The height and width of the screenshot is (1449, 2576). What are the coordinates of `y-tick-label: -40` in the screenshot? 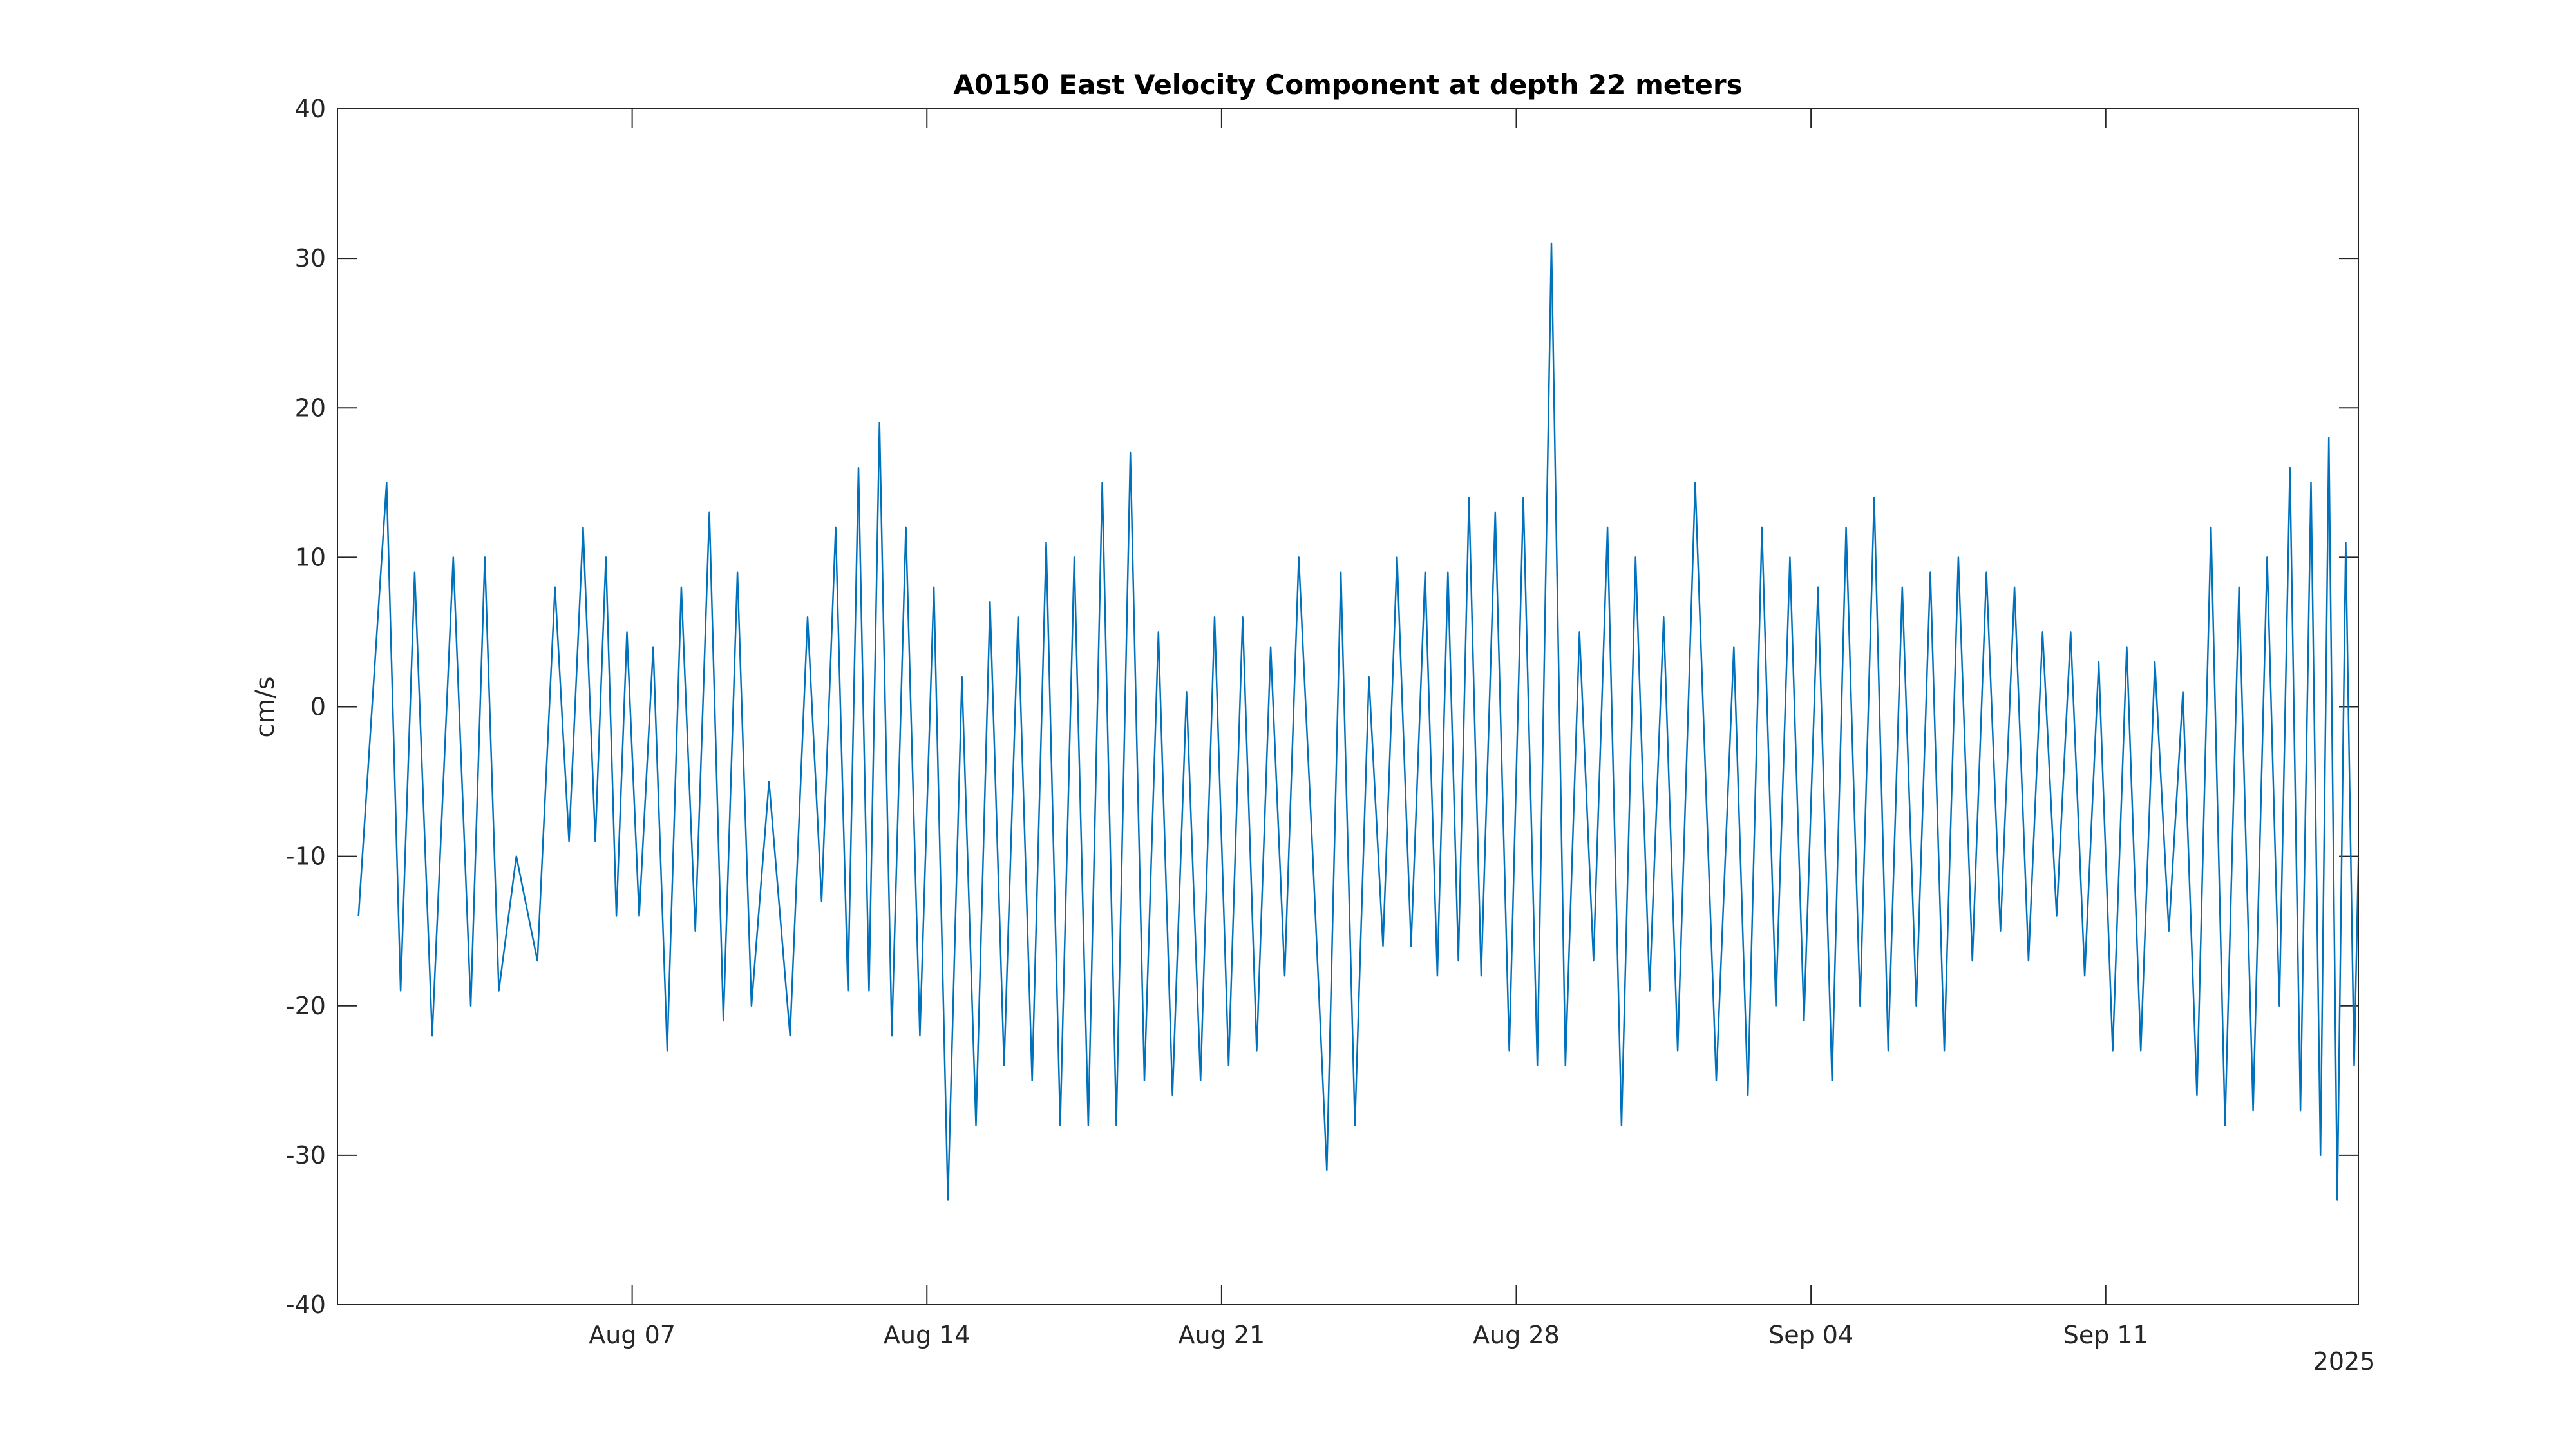 It's located at (306, 1305).